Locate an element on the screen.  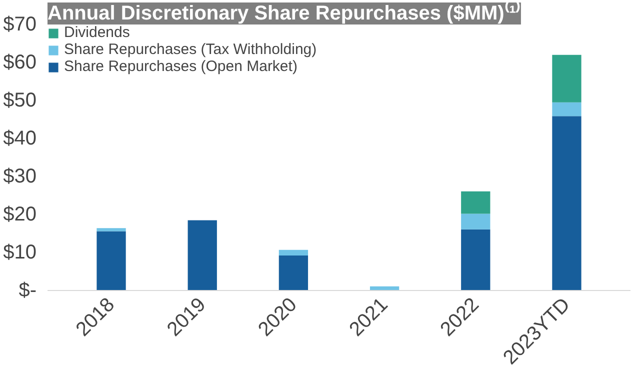
legend-label: Share Repurchases (Tax Withholding) is located at coordinates (190, 49).